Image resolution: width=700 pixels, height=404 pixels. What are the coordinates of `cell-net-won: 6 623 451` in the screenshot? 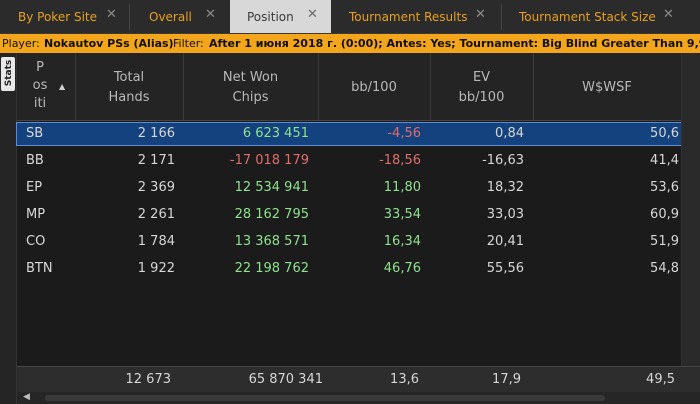 It's located at (275, 133).